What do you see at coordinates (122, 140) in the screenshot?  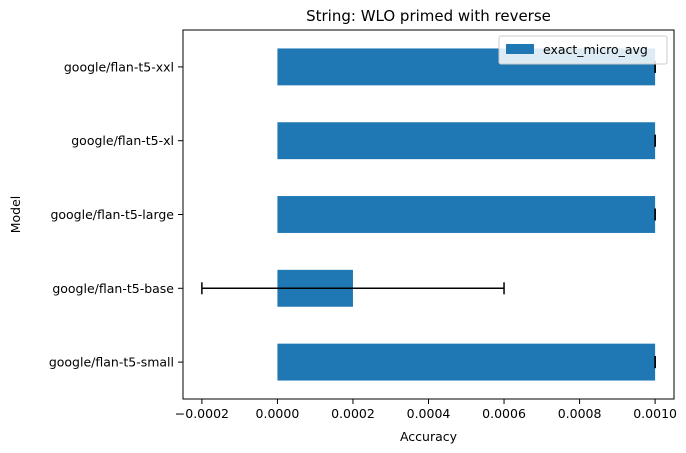 I see `y-tick-label: google/flan-t5-xl` at bounding box center [122, 140].